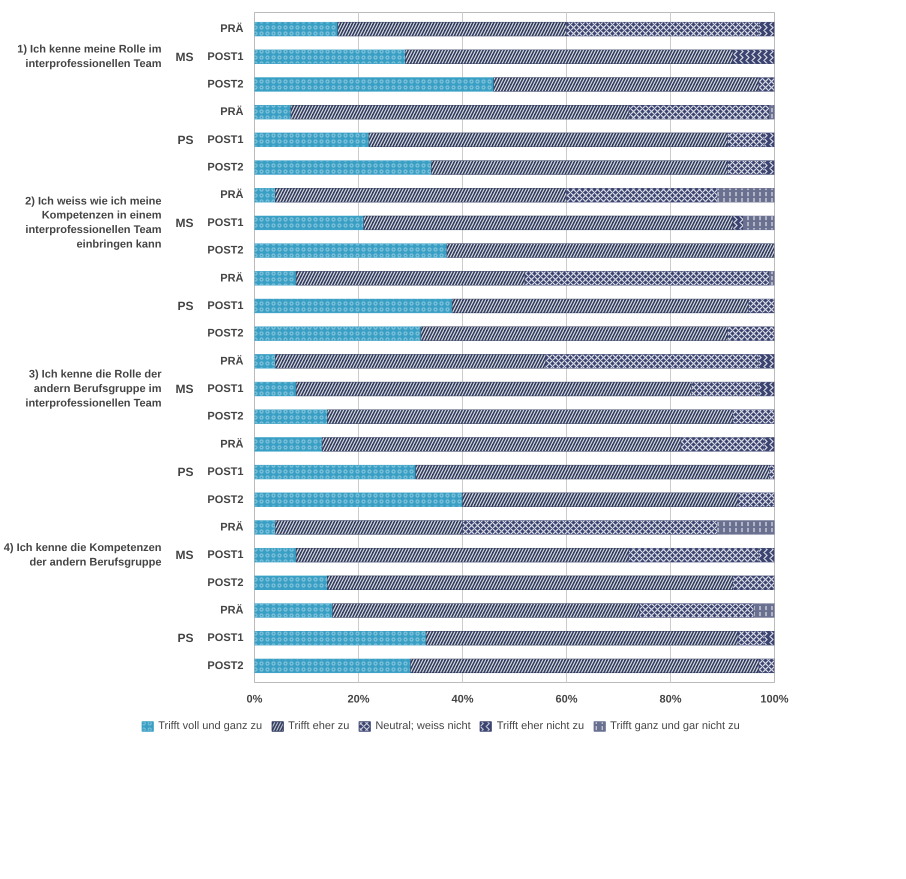 The width and height of the screenshot is (906, 879). What do you see at coordinates (566, 700) in the screenshot?
I see `x-tick-label: 60%` at bounding box center [566, 700].